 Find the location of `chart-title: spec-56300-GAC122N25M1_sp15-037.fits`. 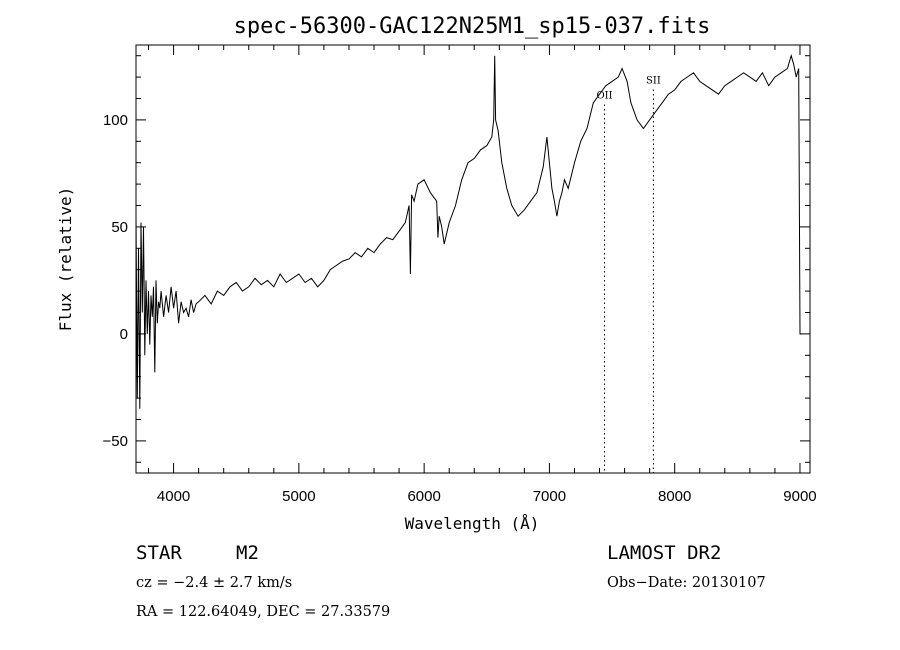

chart-title: spec-56300-GAC122N25M1_sp15-037.fits is located at coordinates (472, 26).